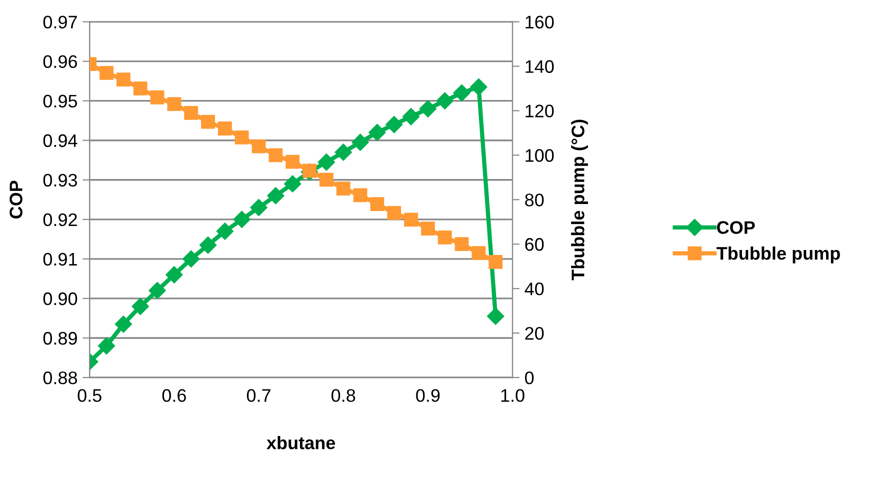 The width and height of the screenshot is (896, 484). I want to click on x-tick-label: 0.5, so click(90, 395).